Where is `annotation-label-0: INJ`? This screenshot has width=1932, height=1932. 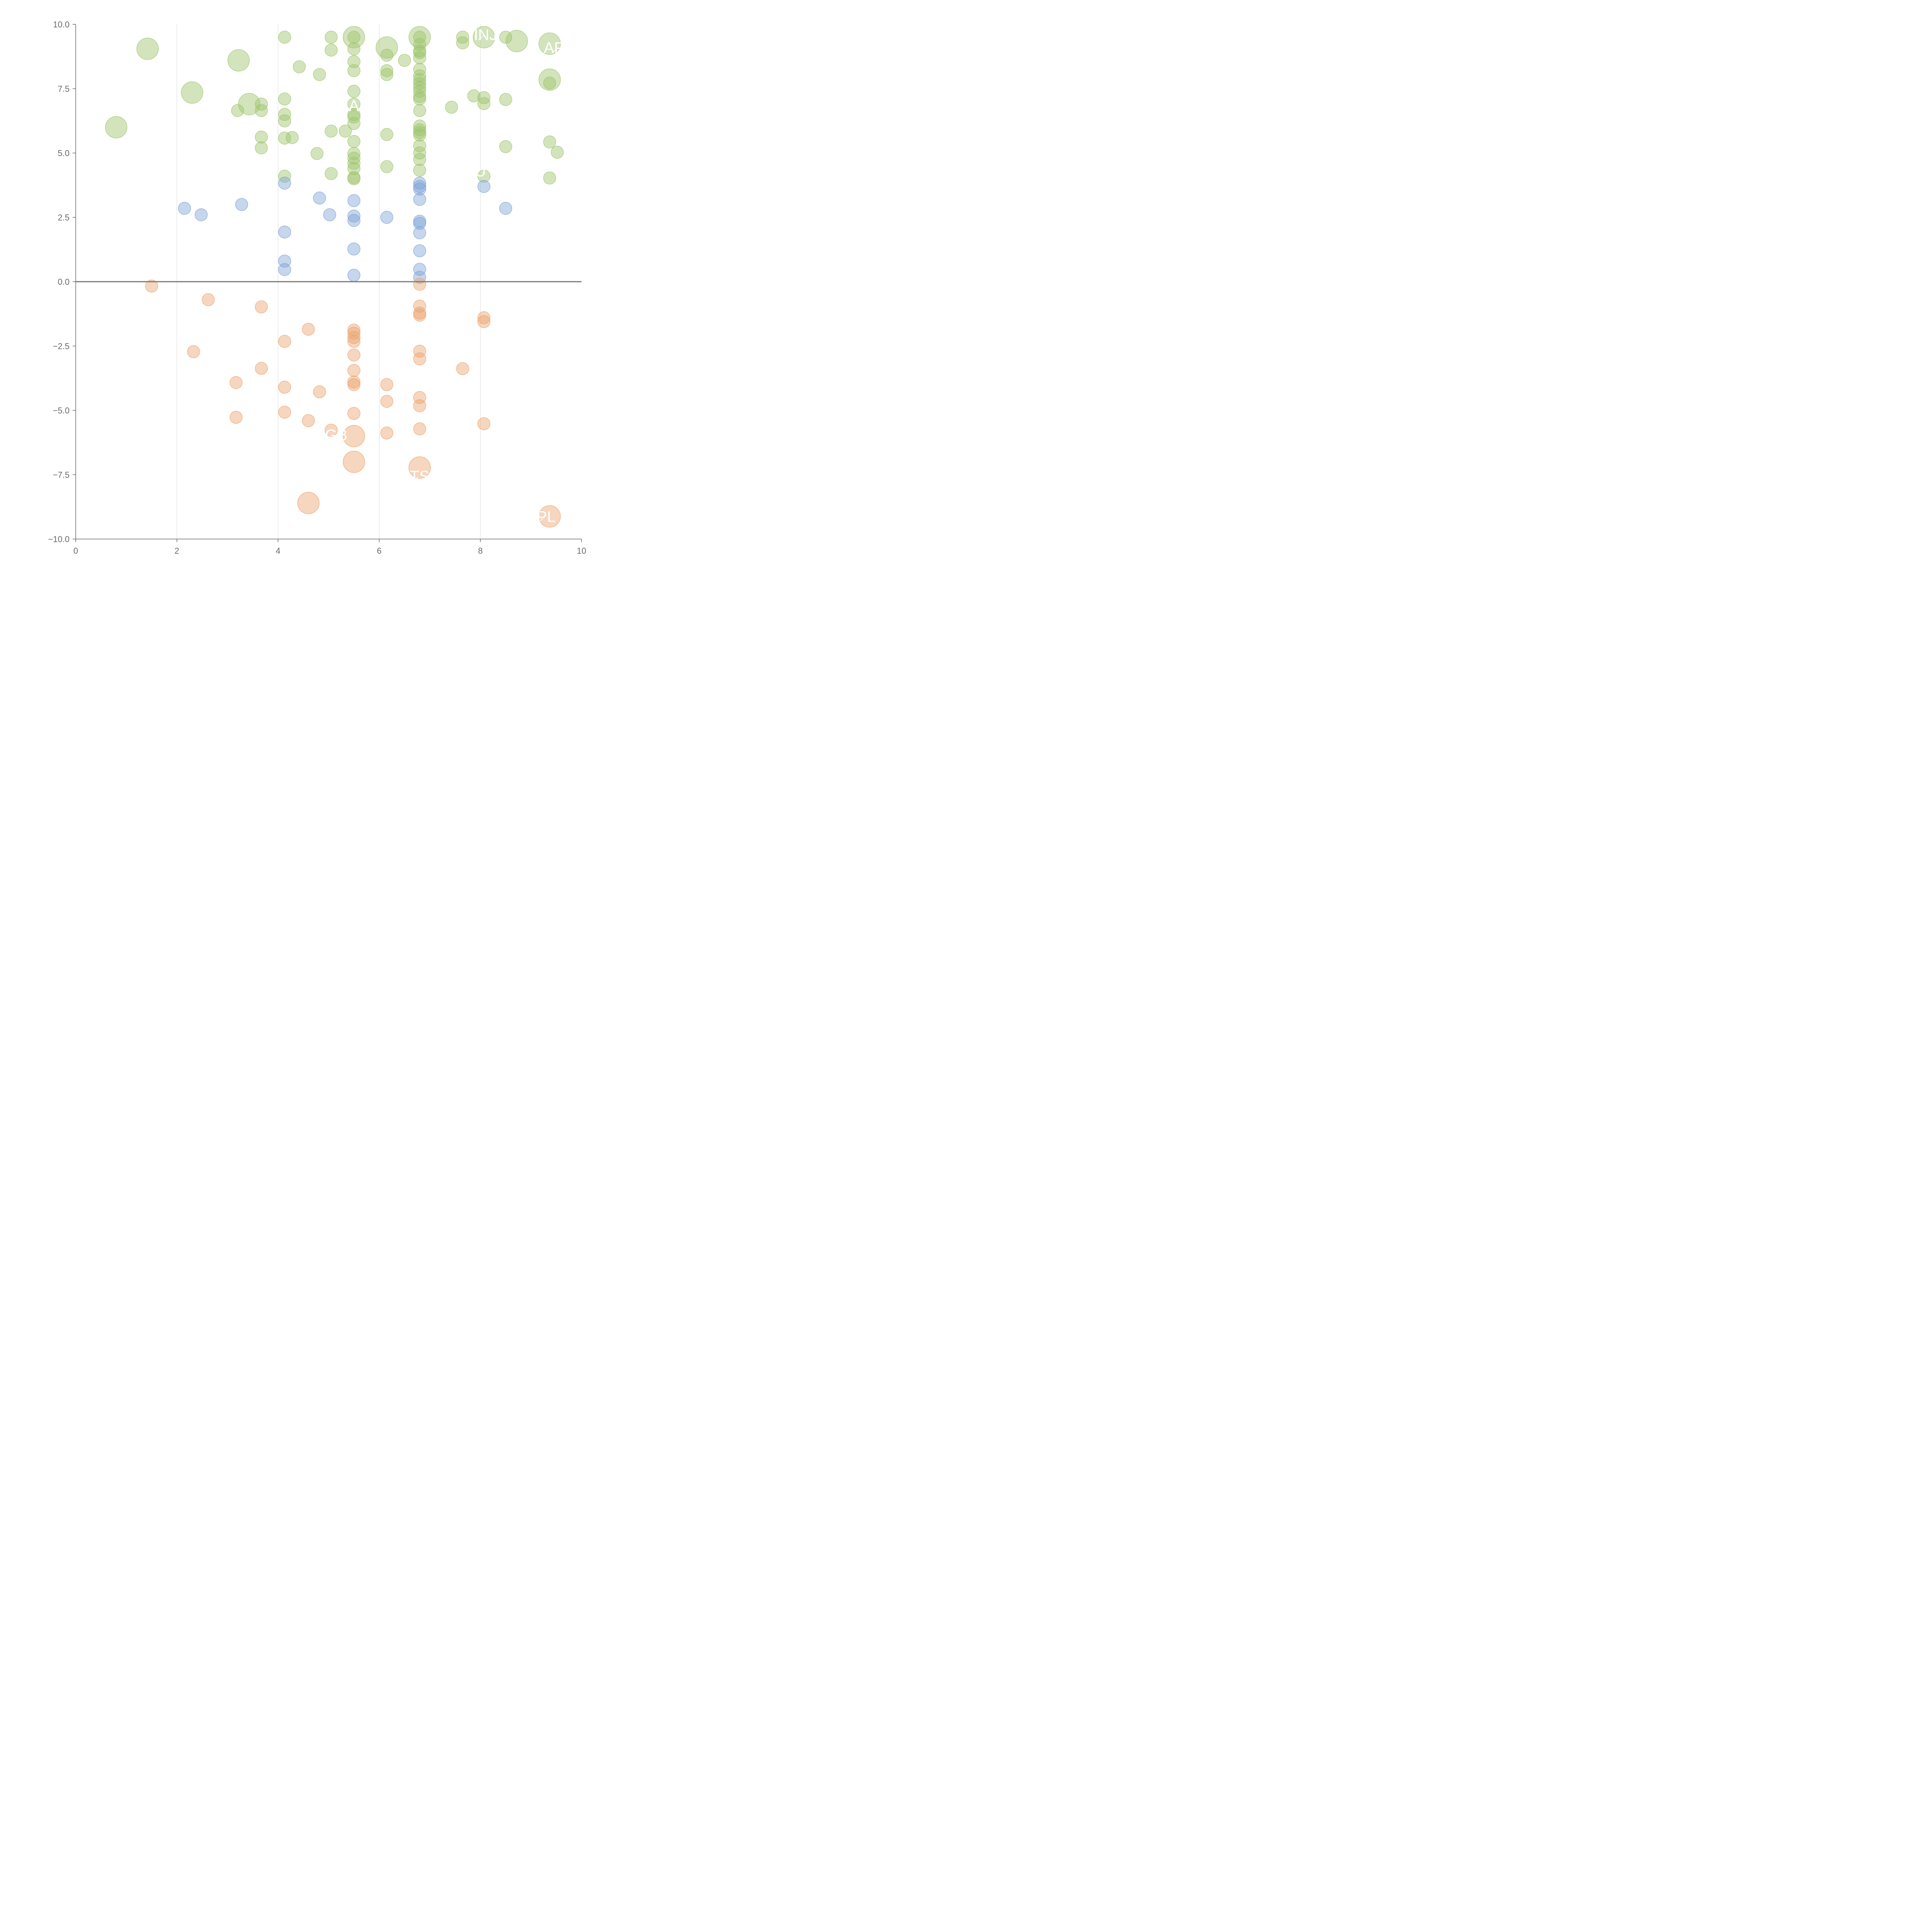
annotation-label-0: INJ is located at coordinates (485, 35).